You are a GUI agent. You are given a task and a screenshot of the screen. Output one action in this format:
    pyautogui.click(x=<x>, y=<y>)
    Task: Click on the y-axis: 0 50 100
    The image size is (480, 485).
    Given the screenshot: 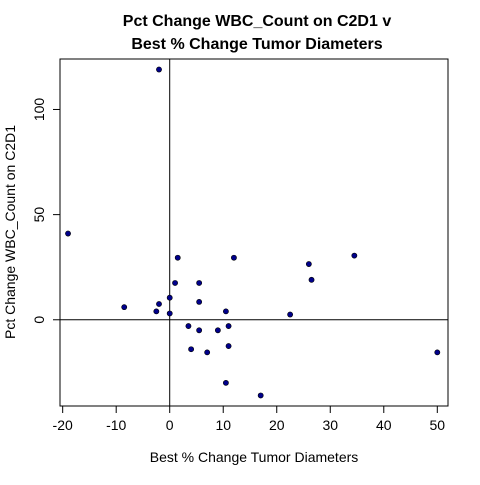 What is the action you would take?
    pyautogui.click(x=46, y=211)
    